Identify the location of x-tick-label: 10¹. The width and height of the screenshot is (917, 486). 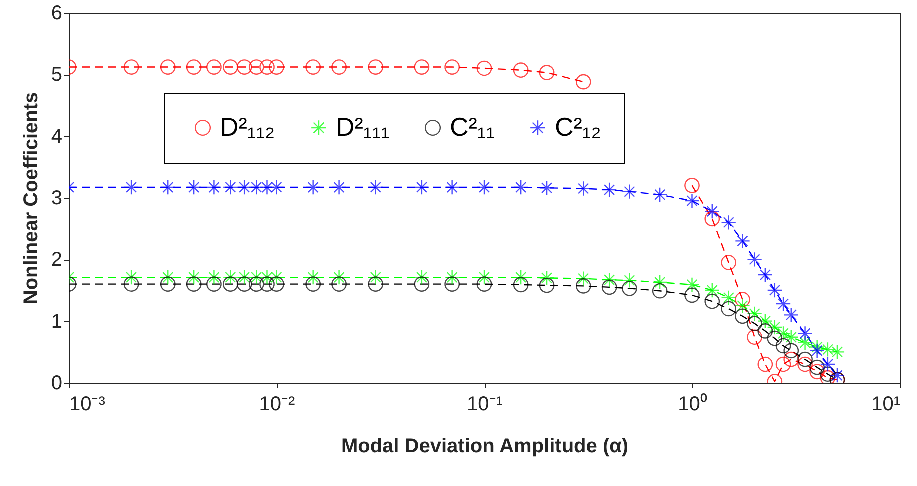
(886, 405).